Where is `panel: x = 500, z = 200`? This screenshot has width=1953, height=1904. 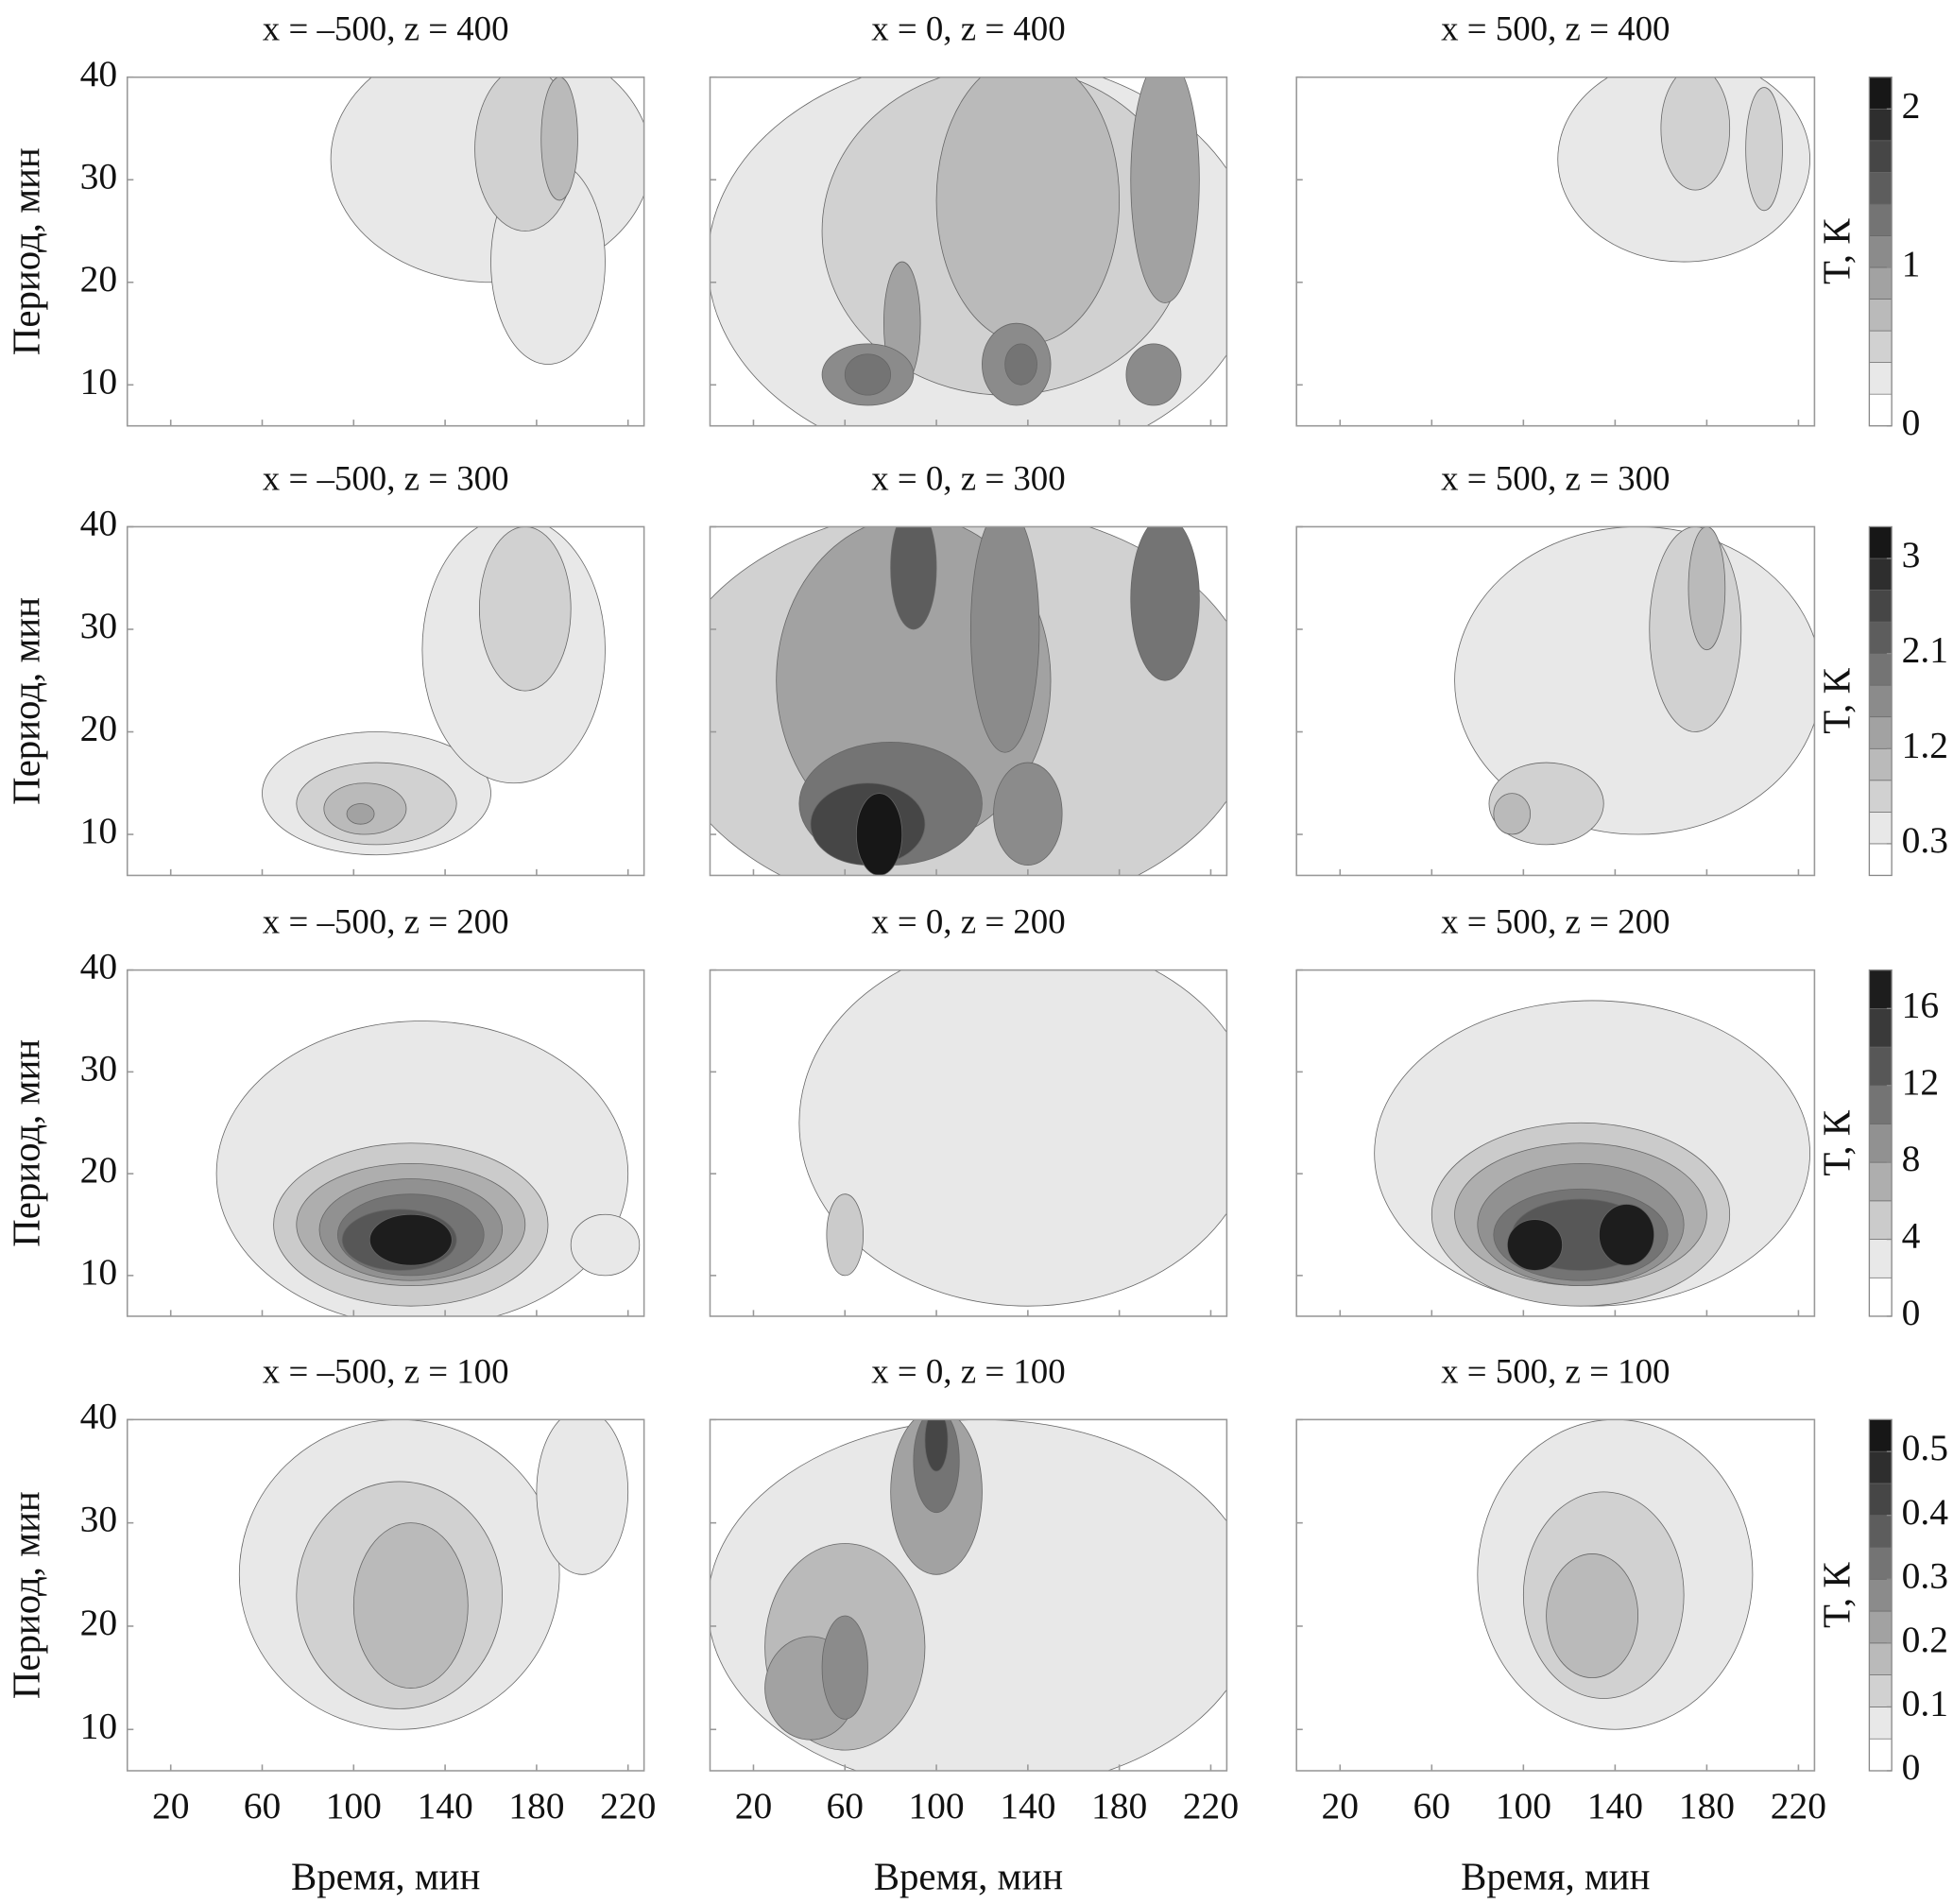 panel: x = 500, z = 200 is located at coordinates (1555, 1109).